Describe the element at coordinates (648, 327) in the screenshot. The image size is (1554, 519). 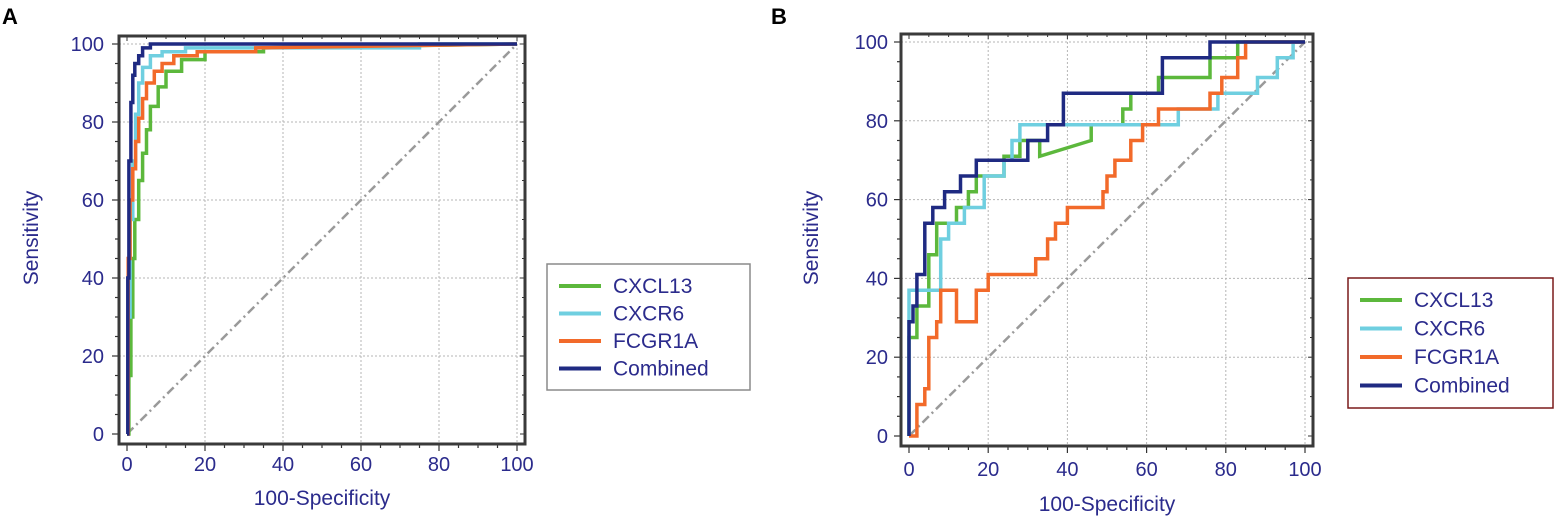
I see `panel-a-legend: CXCL13 CXCR6 FCGR1A Combined` at that location.